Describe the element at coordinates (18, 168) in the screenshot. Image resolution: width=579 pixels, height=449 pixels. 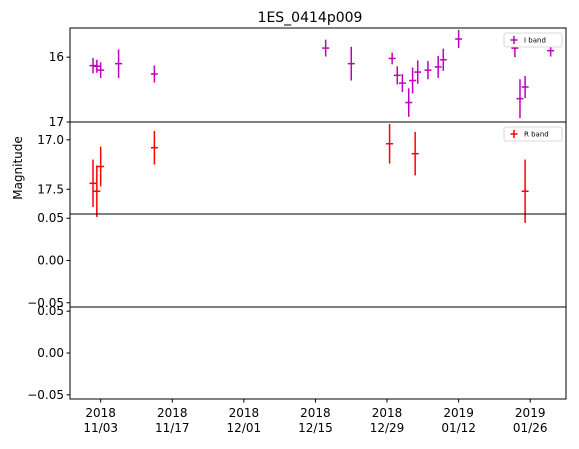
I see `y-axis-label: Magnitude` at that location.